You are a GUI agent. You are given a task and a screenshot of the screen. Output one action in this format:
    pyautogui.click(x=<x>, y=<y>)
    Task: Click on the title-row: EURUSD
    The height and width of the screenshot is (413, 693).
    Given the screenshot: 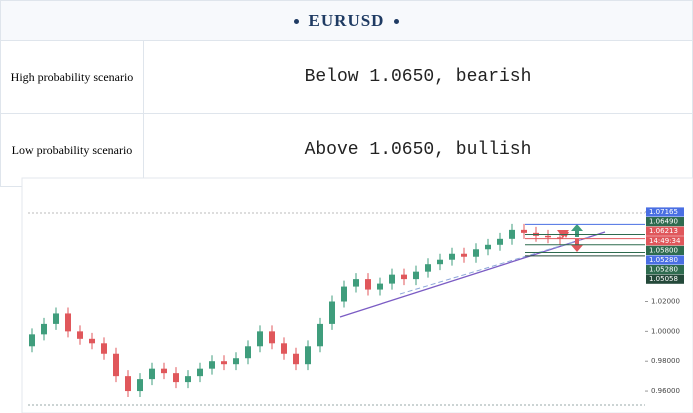 What is the action you would take?
    pyautogui.click(x=346, y=20)
    